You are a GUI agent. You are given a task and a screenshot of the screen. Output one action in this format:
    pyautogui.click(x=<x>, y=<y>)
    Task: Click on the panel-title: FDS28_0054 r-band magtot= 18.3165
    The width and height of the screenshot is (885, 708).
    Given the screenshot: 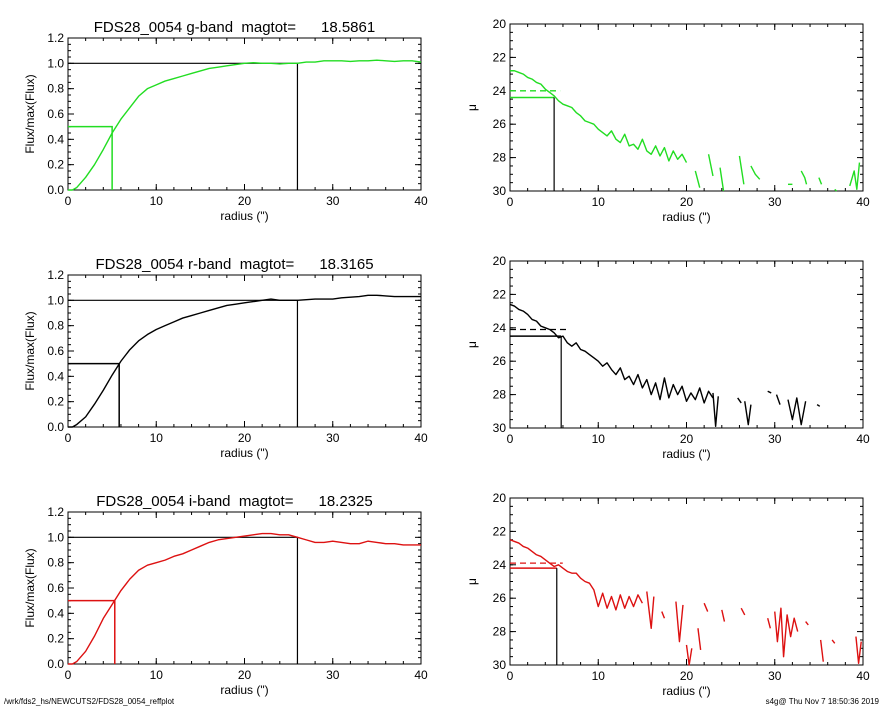 What is the action you would take?
    pyautogui.click(x=234, y=264)
    